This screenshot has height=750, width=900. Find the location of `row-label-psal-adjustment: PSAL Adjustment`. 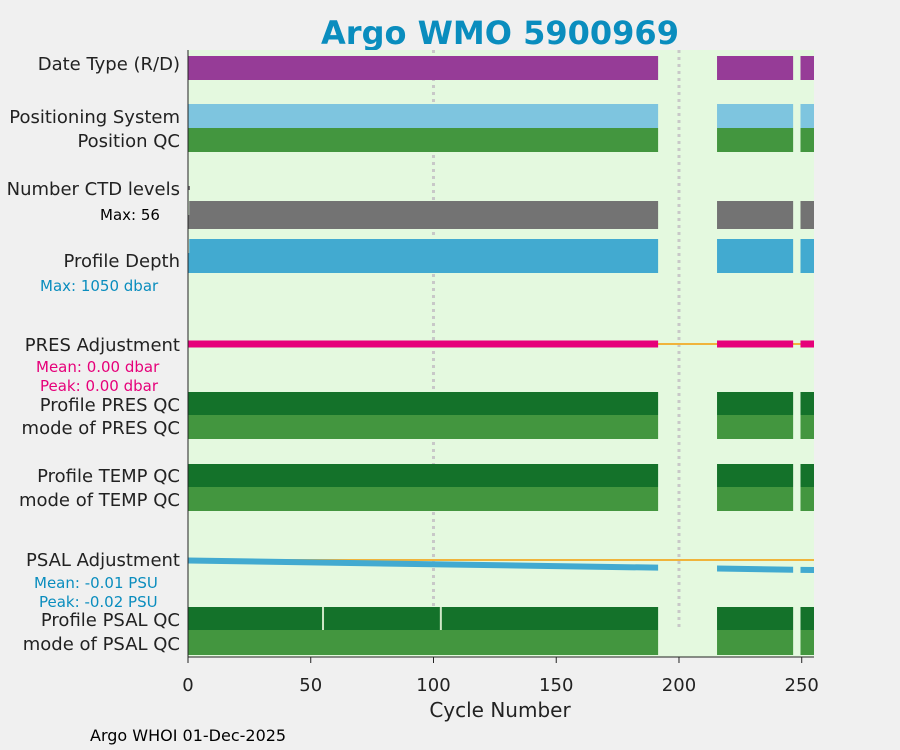

row-label-psal-adjustment: PSAL Adjustment is located at coordinates (103, 560).